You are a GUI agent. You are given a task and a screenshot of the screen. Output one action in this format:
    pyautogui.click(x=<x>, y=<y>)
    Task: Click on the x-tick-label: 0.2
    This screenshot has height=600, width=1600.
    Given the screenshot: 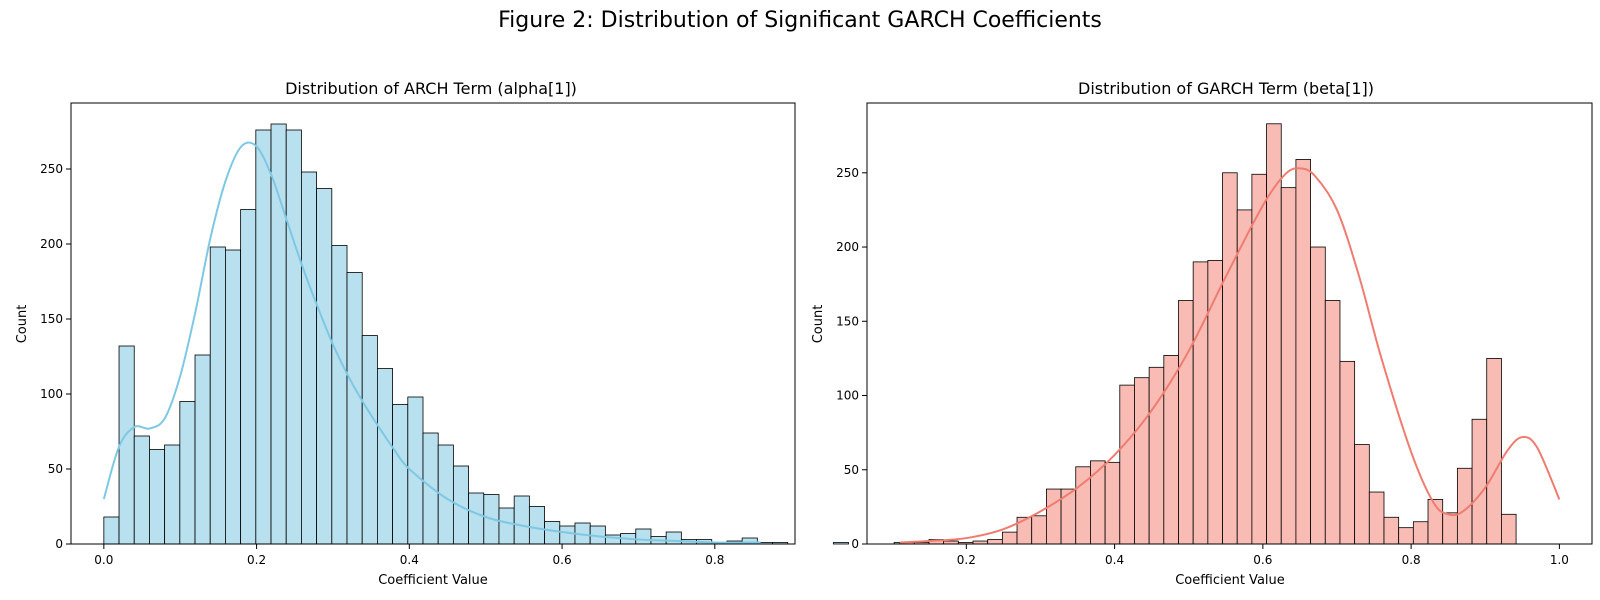 What is the action you would take?
    pyautogui.click(x=966, y=560)
    